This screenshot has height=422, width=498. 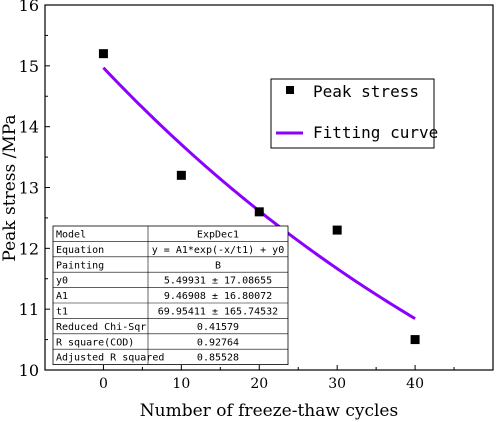 I want to click on legend-label-peak-stress: Peak stress, so click(x=366, y=91).